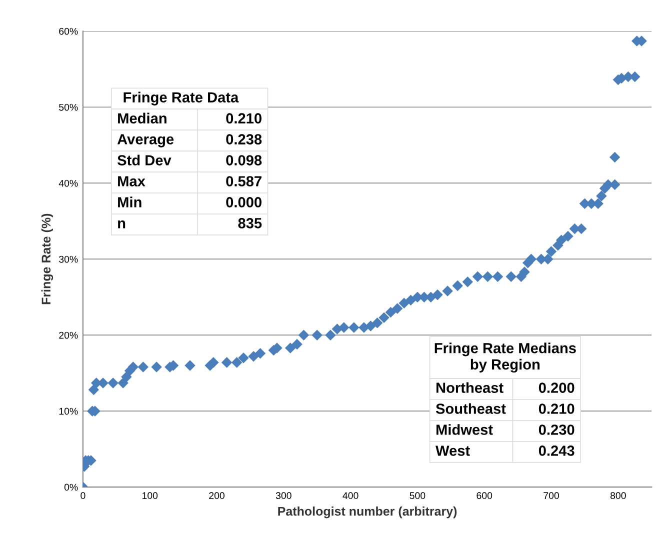 Image resolution: width=669 pixels, height=556 pixels. Describe the element at coordinates (190, 202) in the screenshot. I see `text: Min 0.000` at that location.